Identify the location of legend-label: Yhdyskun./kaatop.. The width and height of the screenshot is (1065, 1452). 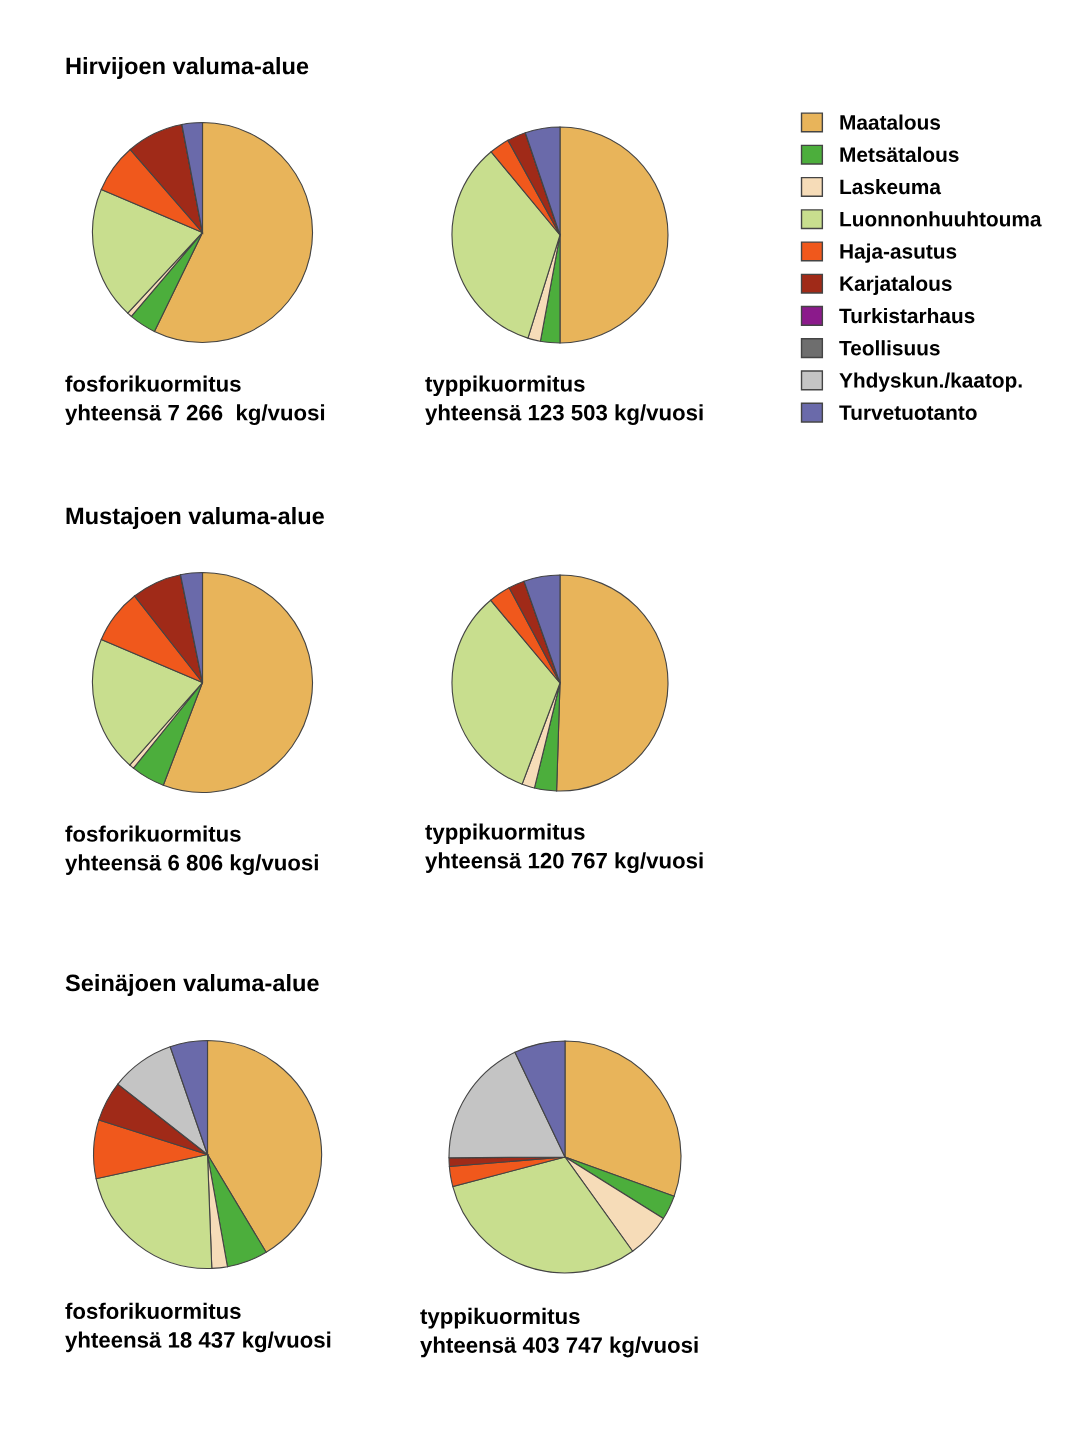
(930, 382).